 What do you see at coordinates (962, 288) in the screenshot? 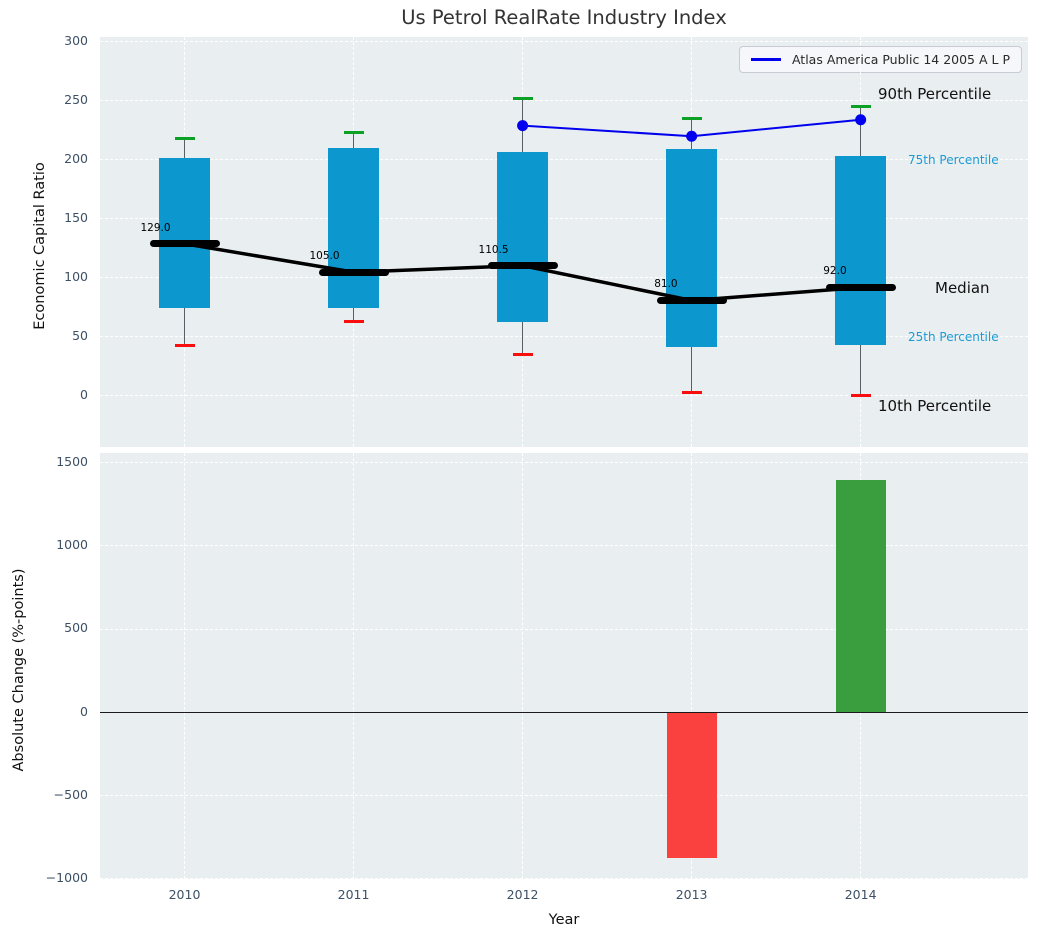
I see `annotation-median: Median` at bounding box center [962, 288].